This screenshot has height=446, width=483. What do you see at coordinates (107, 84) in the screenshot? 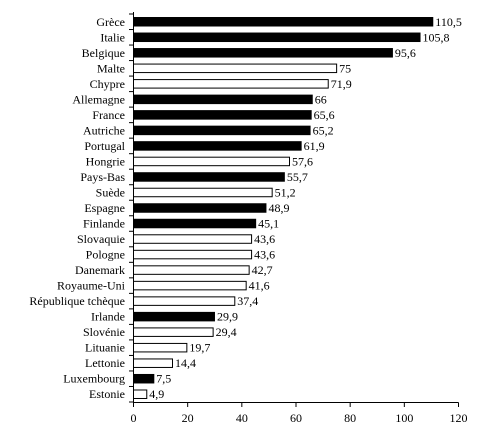
I see `category-label: Chypre` at bounding box center [107, 84].